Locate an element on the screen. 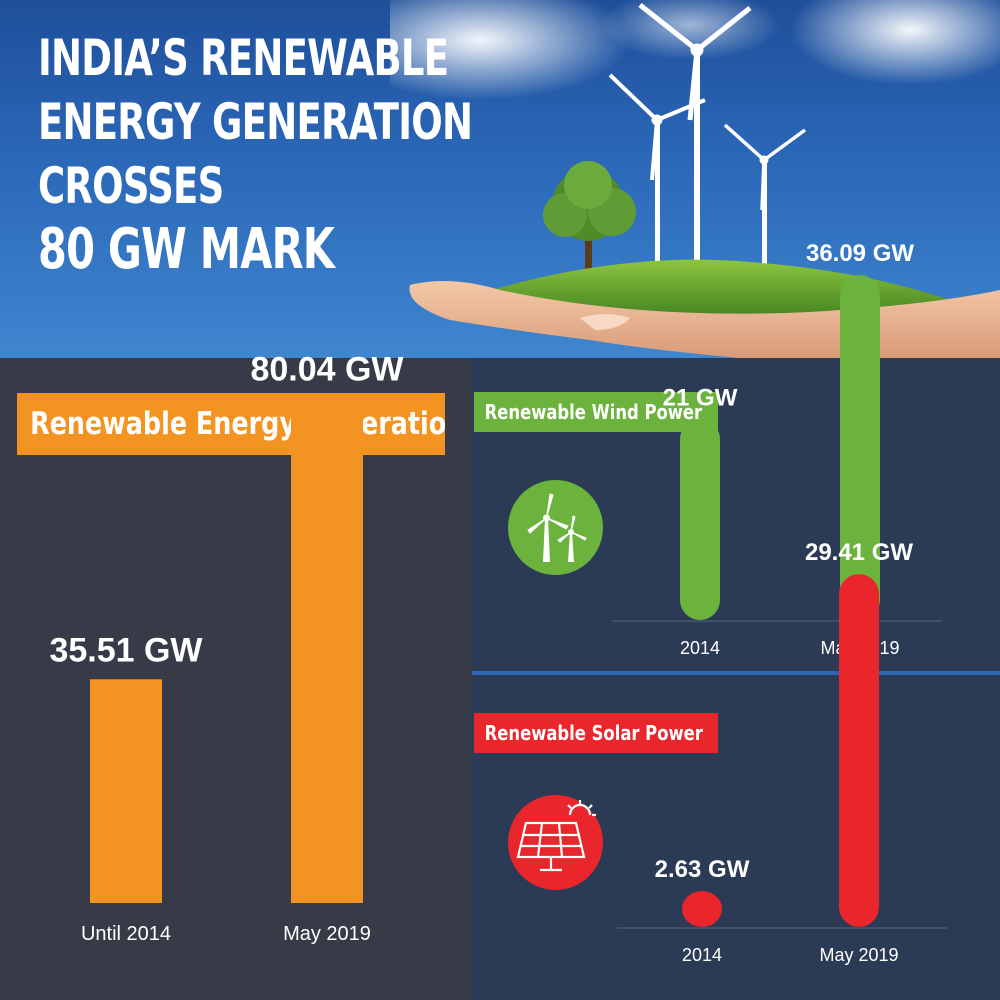 The width and height of the screenshot is (1000, 1000). title-line-1: INDIA’S RENEWABLE is located at coordinates (243, 58).